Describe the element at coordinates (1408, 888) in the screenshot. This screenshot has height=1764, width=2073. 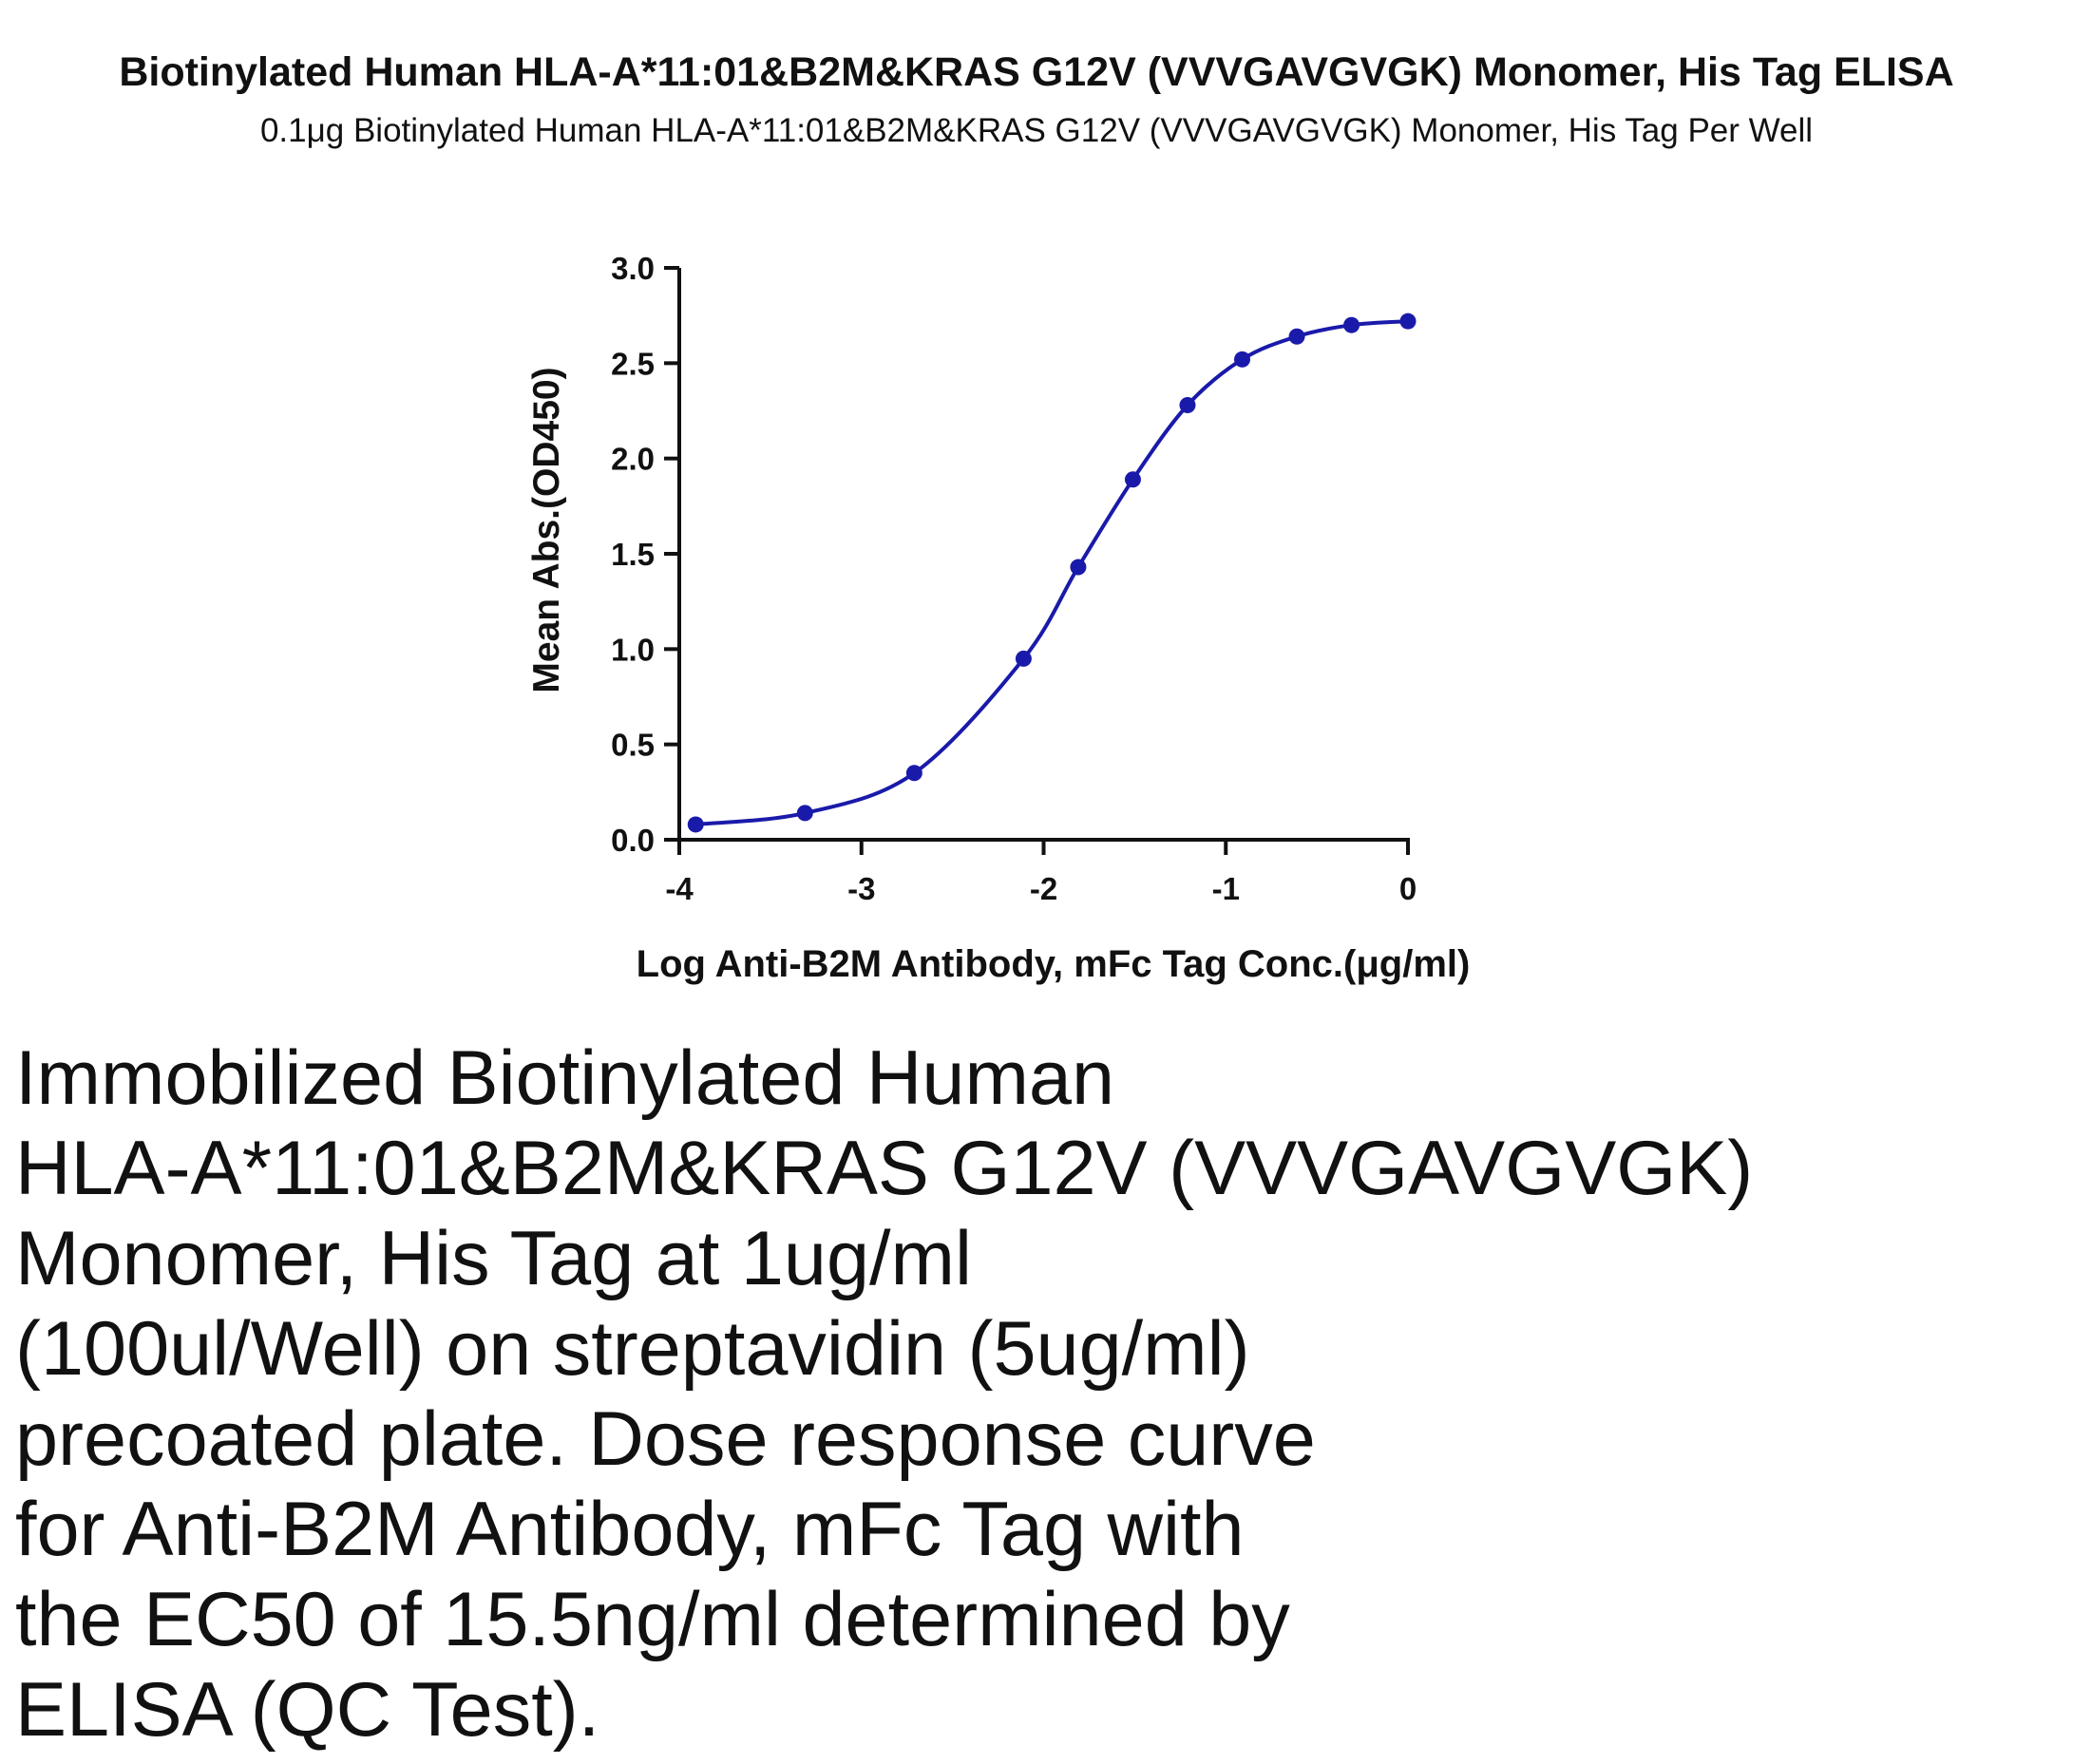
I see `x-tick-label: 0` at that location.